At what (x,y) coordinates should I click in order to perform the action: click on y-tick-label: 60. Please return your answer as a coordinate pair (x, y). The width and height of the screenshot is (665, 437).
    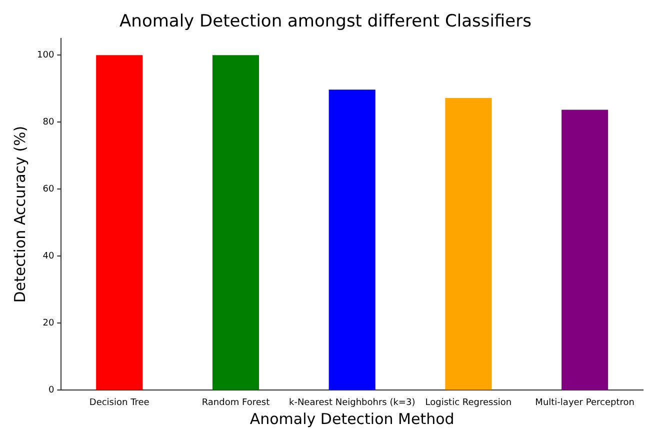
    Looking at the image, I should click on (48, 189).